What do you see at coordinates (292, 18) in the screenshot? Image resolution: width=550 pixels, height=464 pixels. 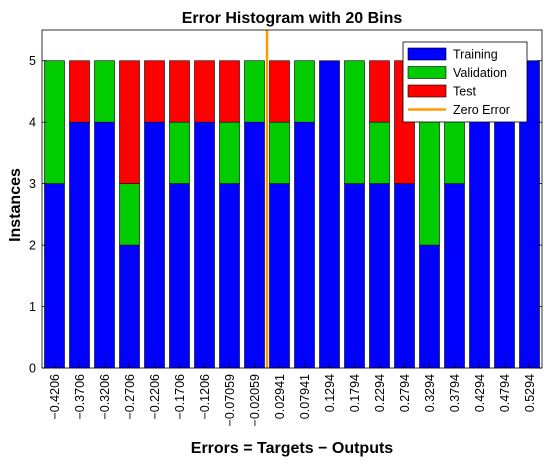 I see `chart-title: Error Histogram with 20 Bins` at bounding box center [292, 18].